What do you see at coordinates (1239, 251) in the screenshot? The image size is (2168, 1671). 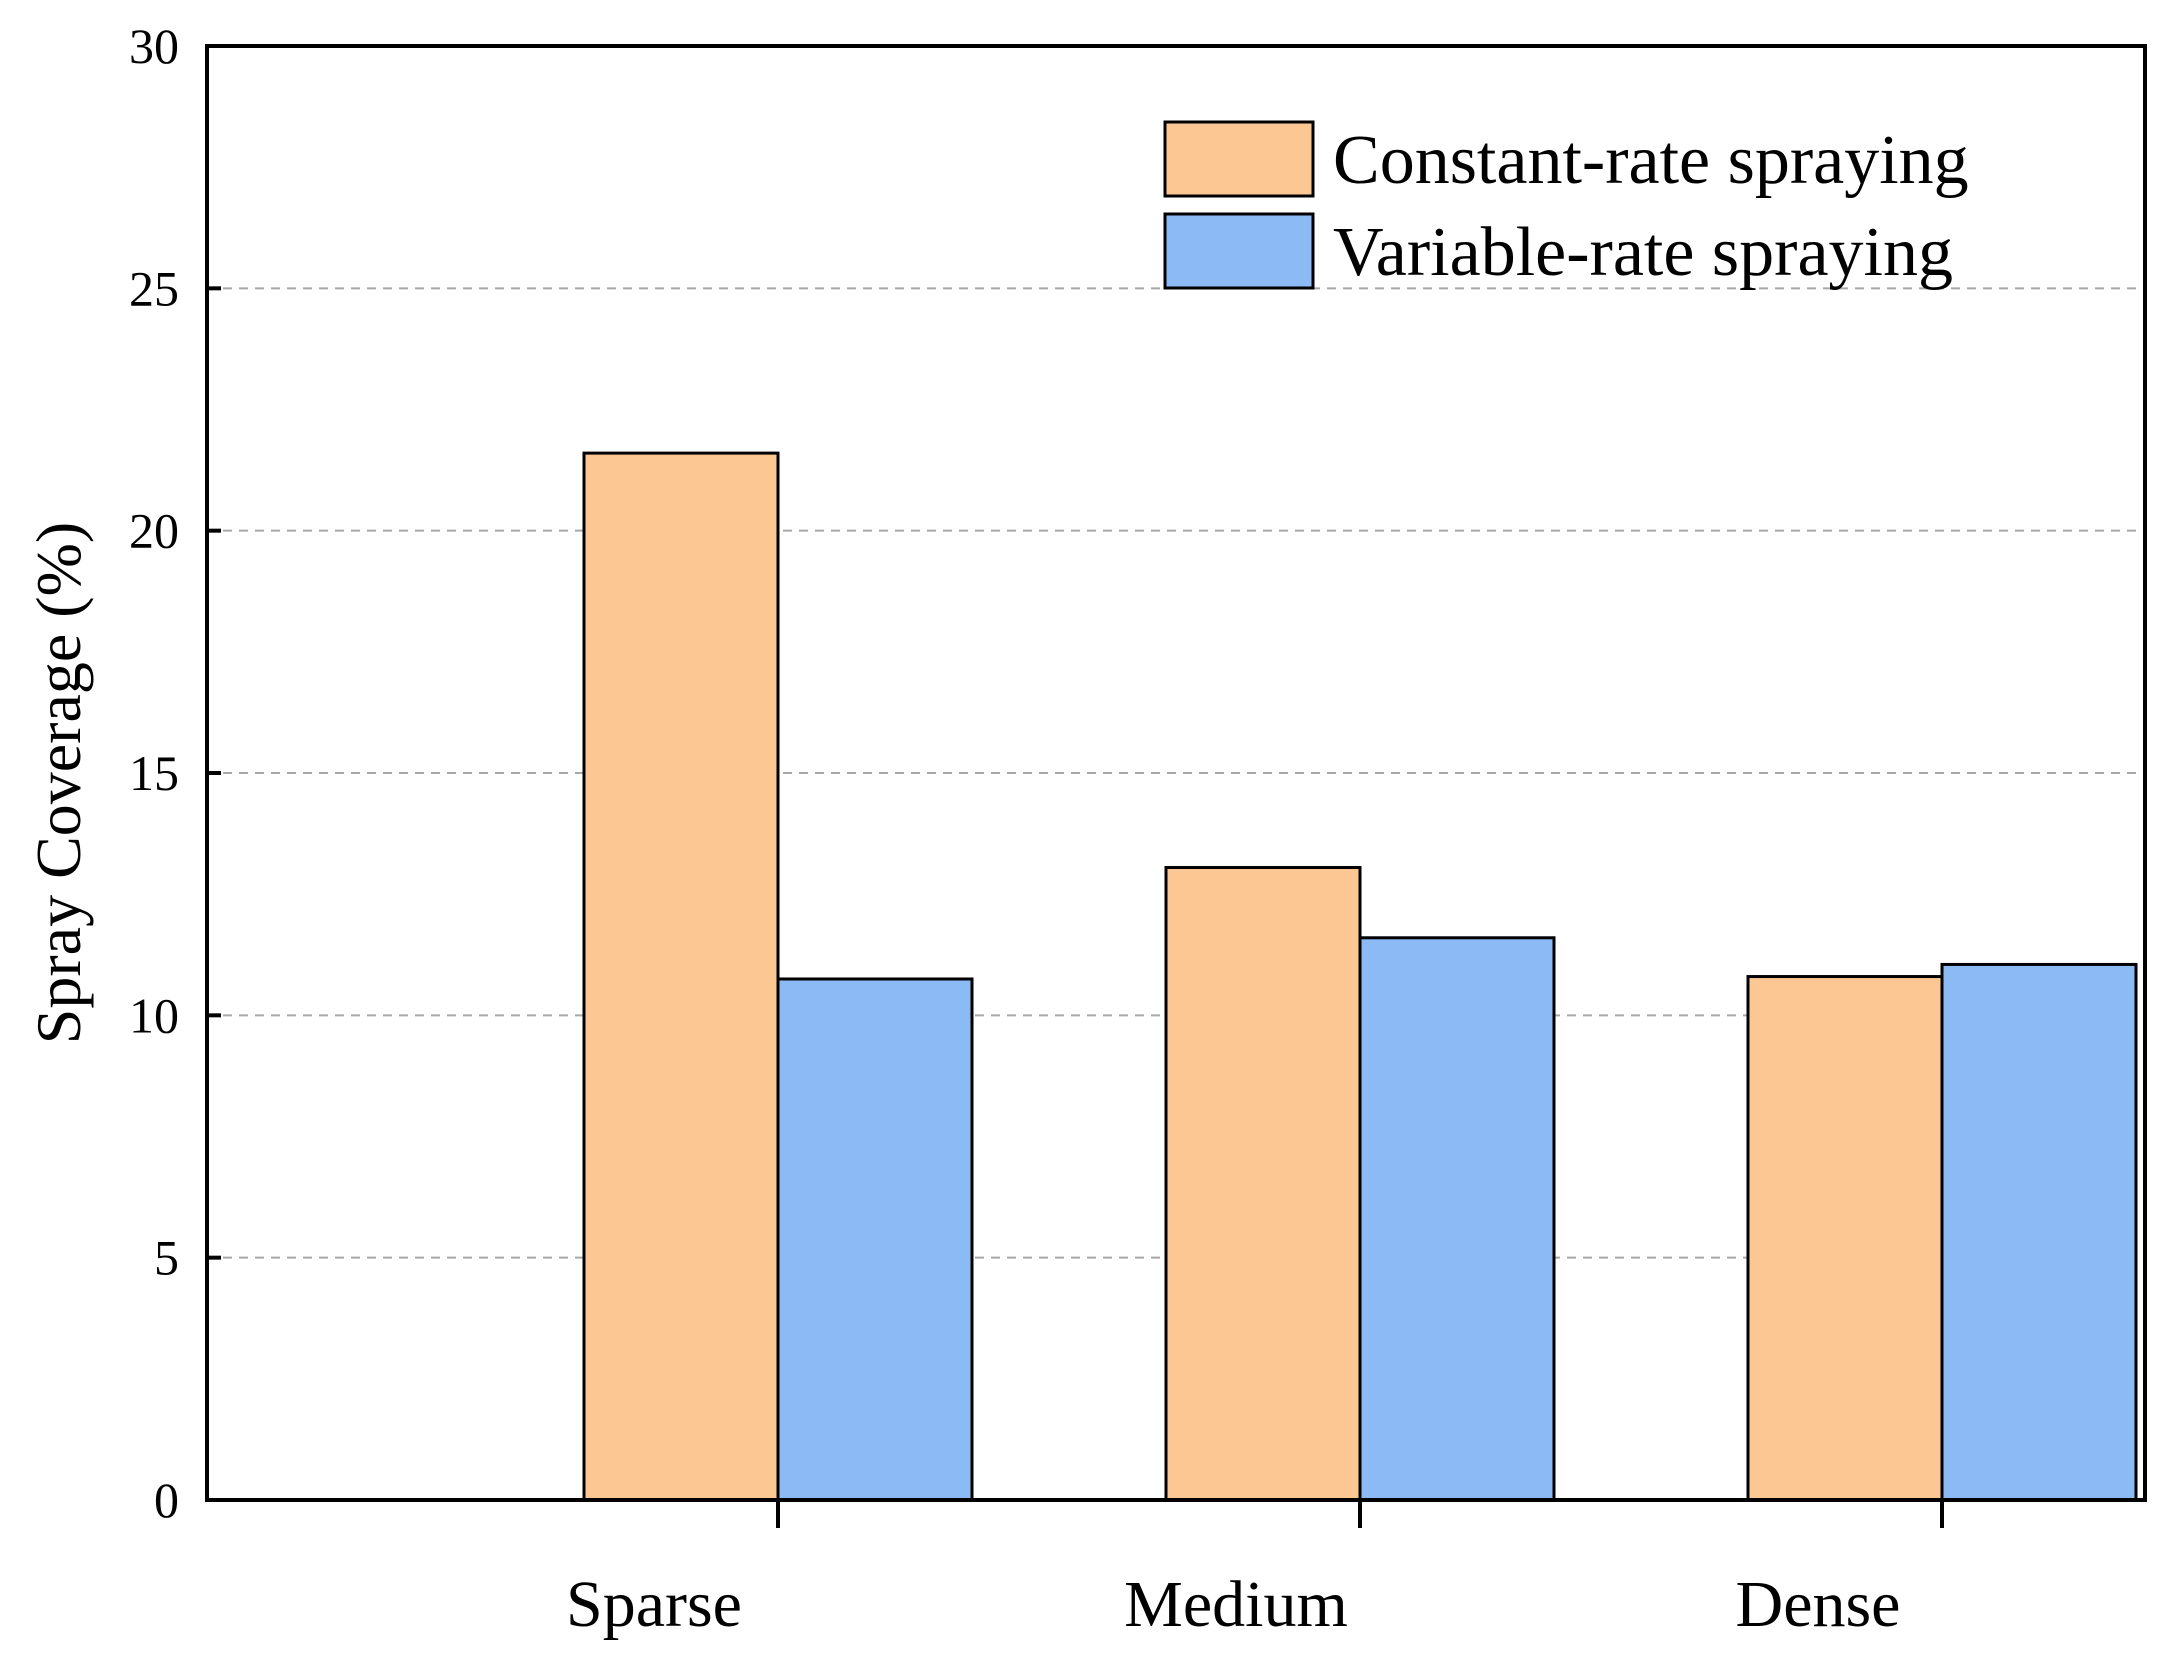 I see `legend-swatch-variable` at bounding box center [1239, 251].